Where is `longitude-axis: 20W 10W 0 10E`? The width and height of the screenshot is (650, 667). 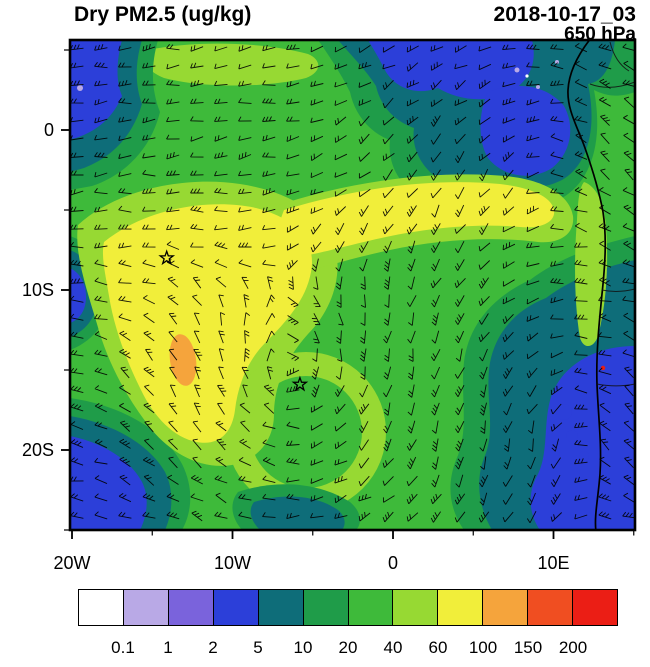
longitude-axis: 20W 10W 0 10E is located at coordinates (344, 563).